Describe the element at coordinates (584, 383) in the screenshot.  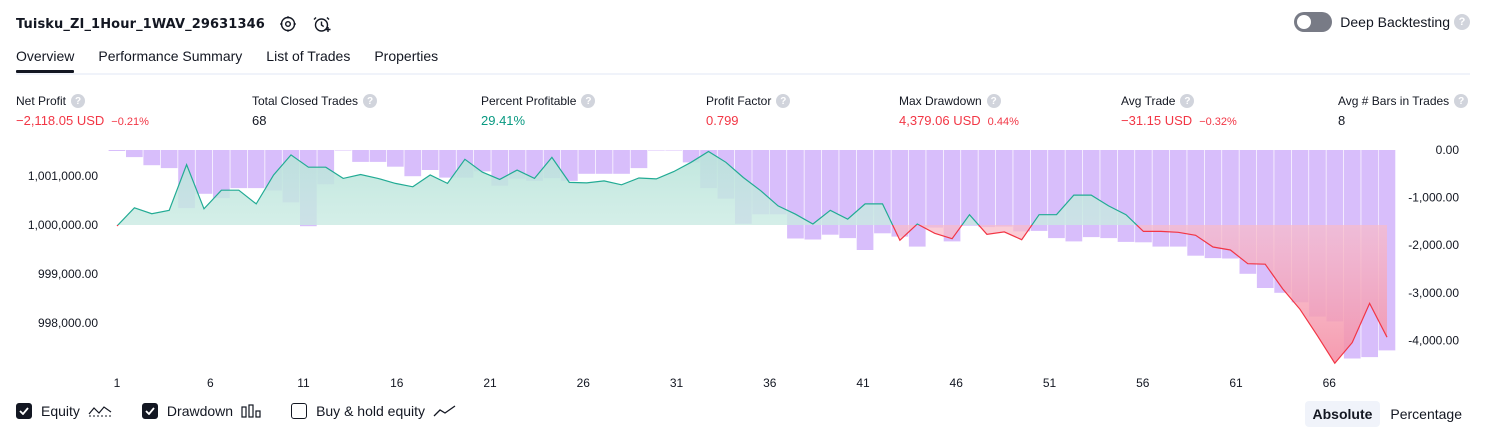
I see `x-axis-tick-label: 26` at that location.